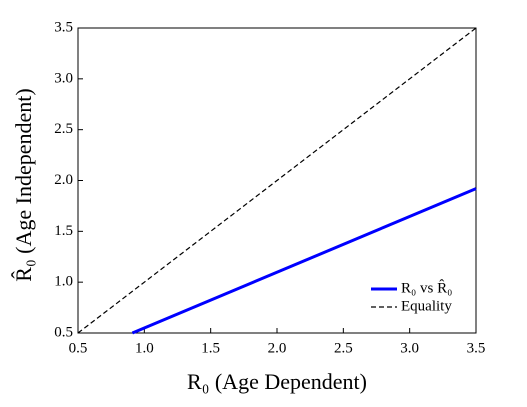 Image resolution: width=527 pixels, height=407 pixels. Describe the element at coordinates (63, 282) in the screenshot. I see `y-tick-label: 1.0` at that location.